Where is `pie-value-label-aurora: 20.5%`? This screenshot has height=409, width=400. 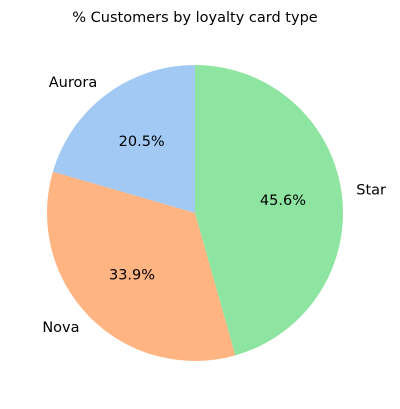 pie-value-label-aurora: 20.5% is located at coordinates (142, 142).